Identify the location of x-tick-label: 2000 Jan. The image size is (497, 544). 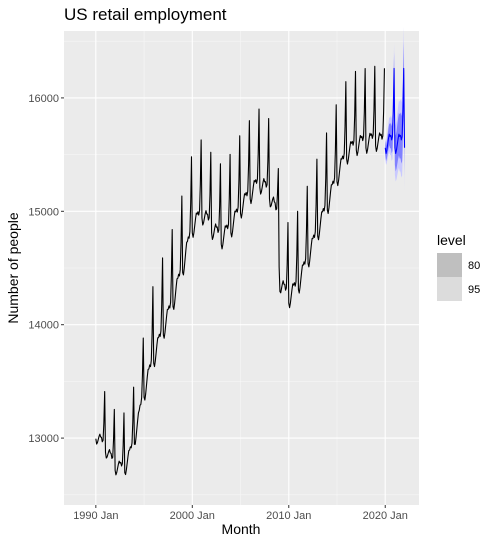
(192, 516).